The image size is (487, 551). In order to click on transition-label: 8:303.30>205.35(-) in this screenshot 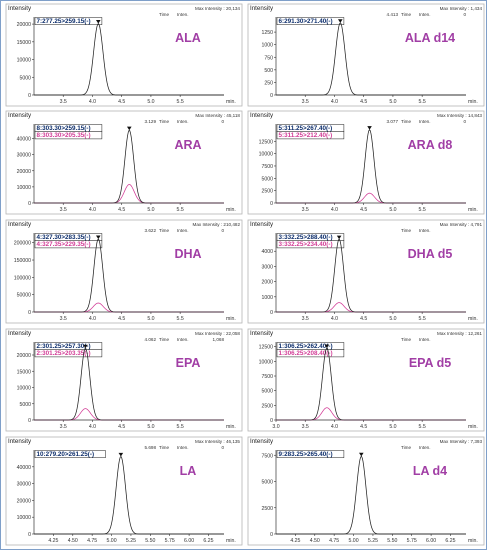, I will do `click(64, 135)`.